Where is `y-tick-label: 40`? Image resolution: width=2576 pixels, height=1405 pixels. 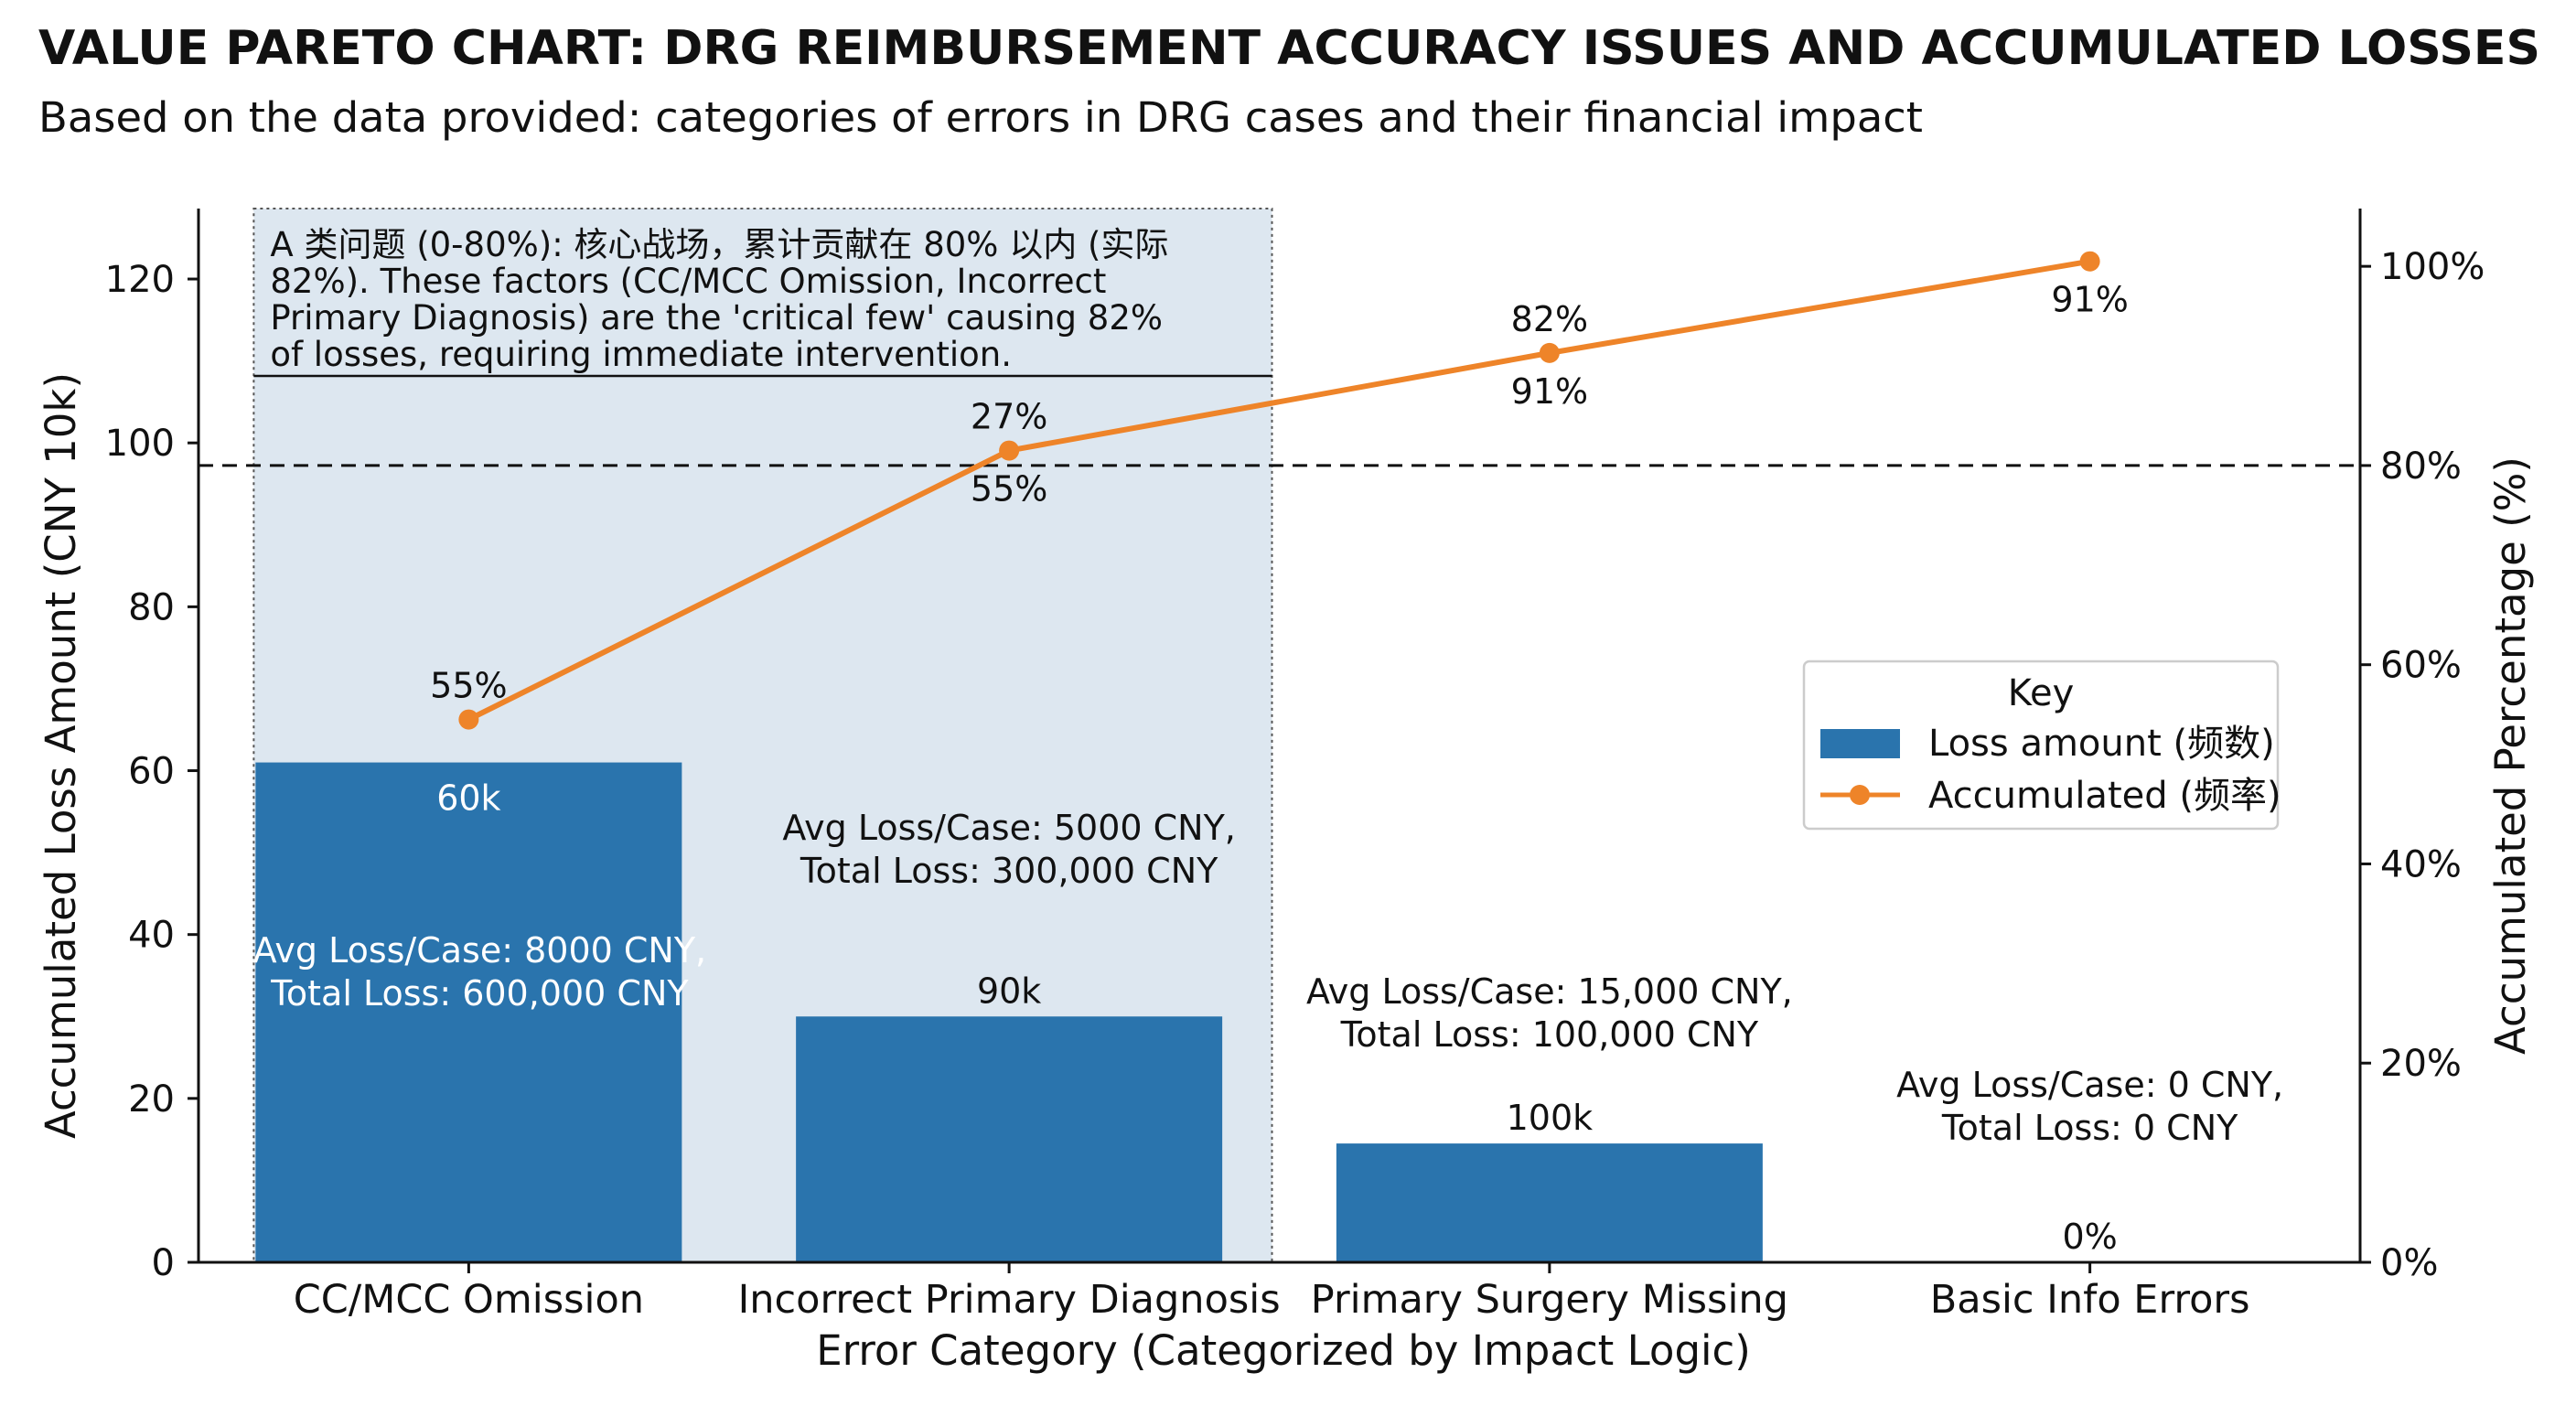
y-tick-label: 40 is located at coordinates (151, 936).